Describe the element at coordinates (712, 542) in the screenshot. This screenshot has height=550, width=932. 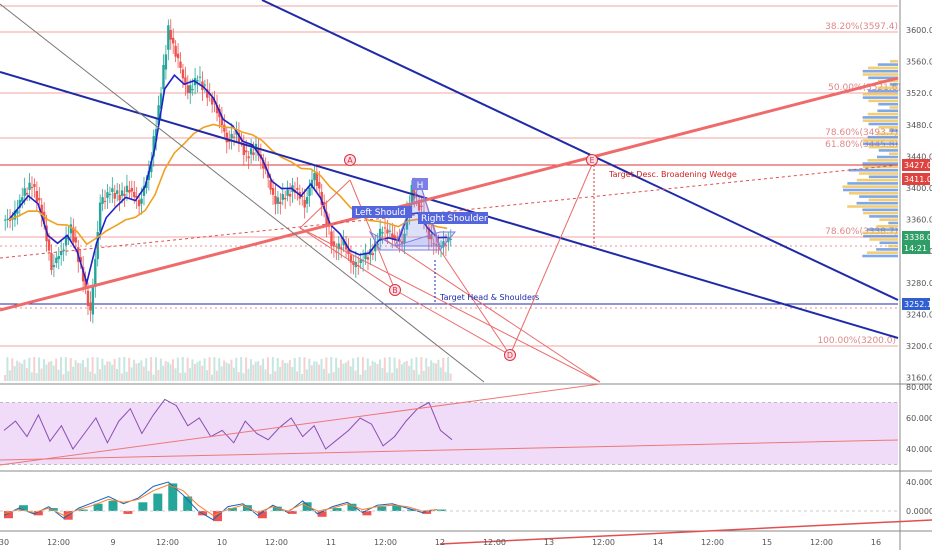
I see `time-tick-label: 12:00` at that location.